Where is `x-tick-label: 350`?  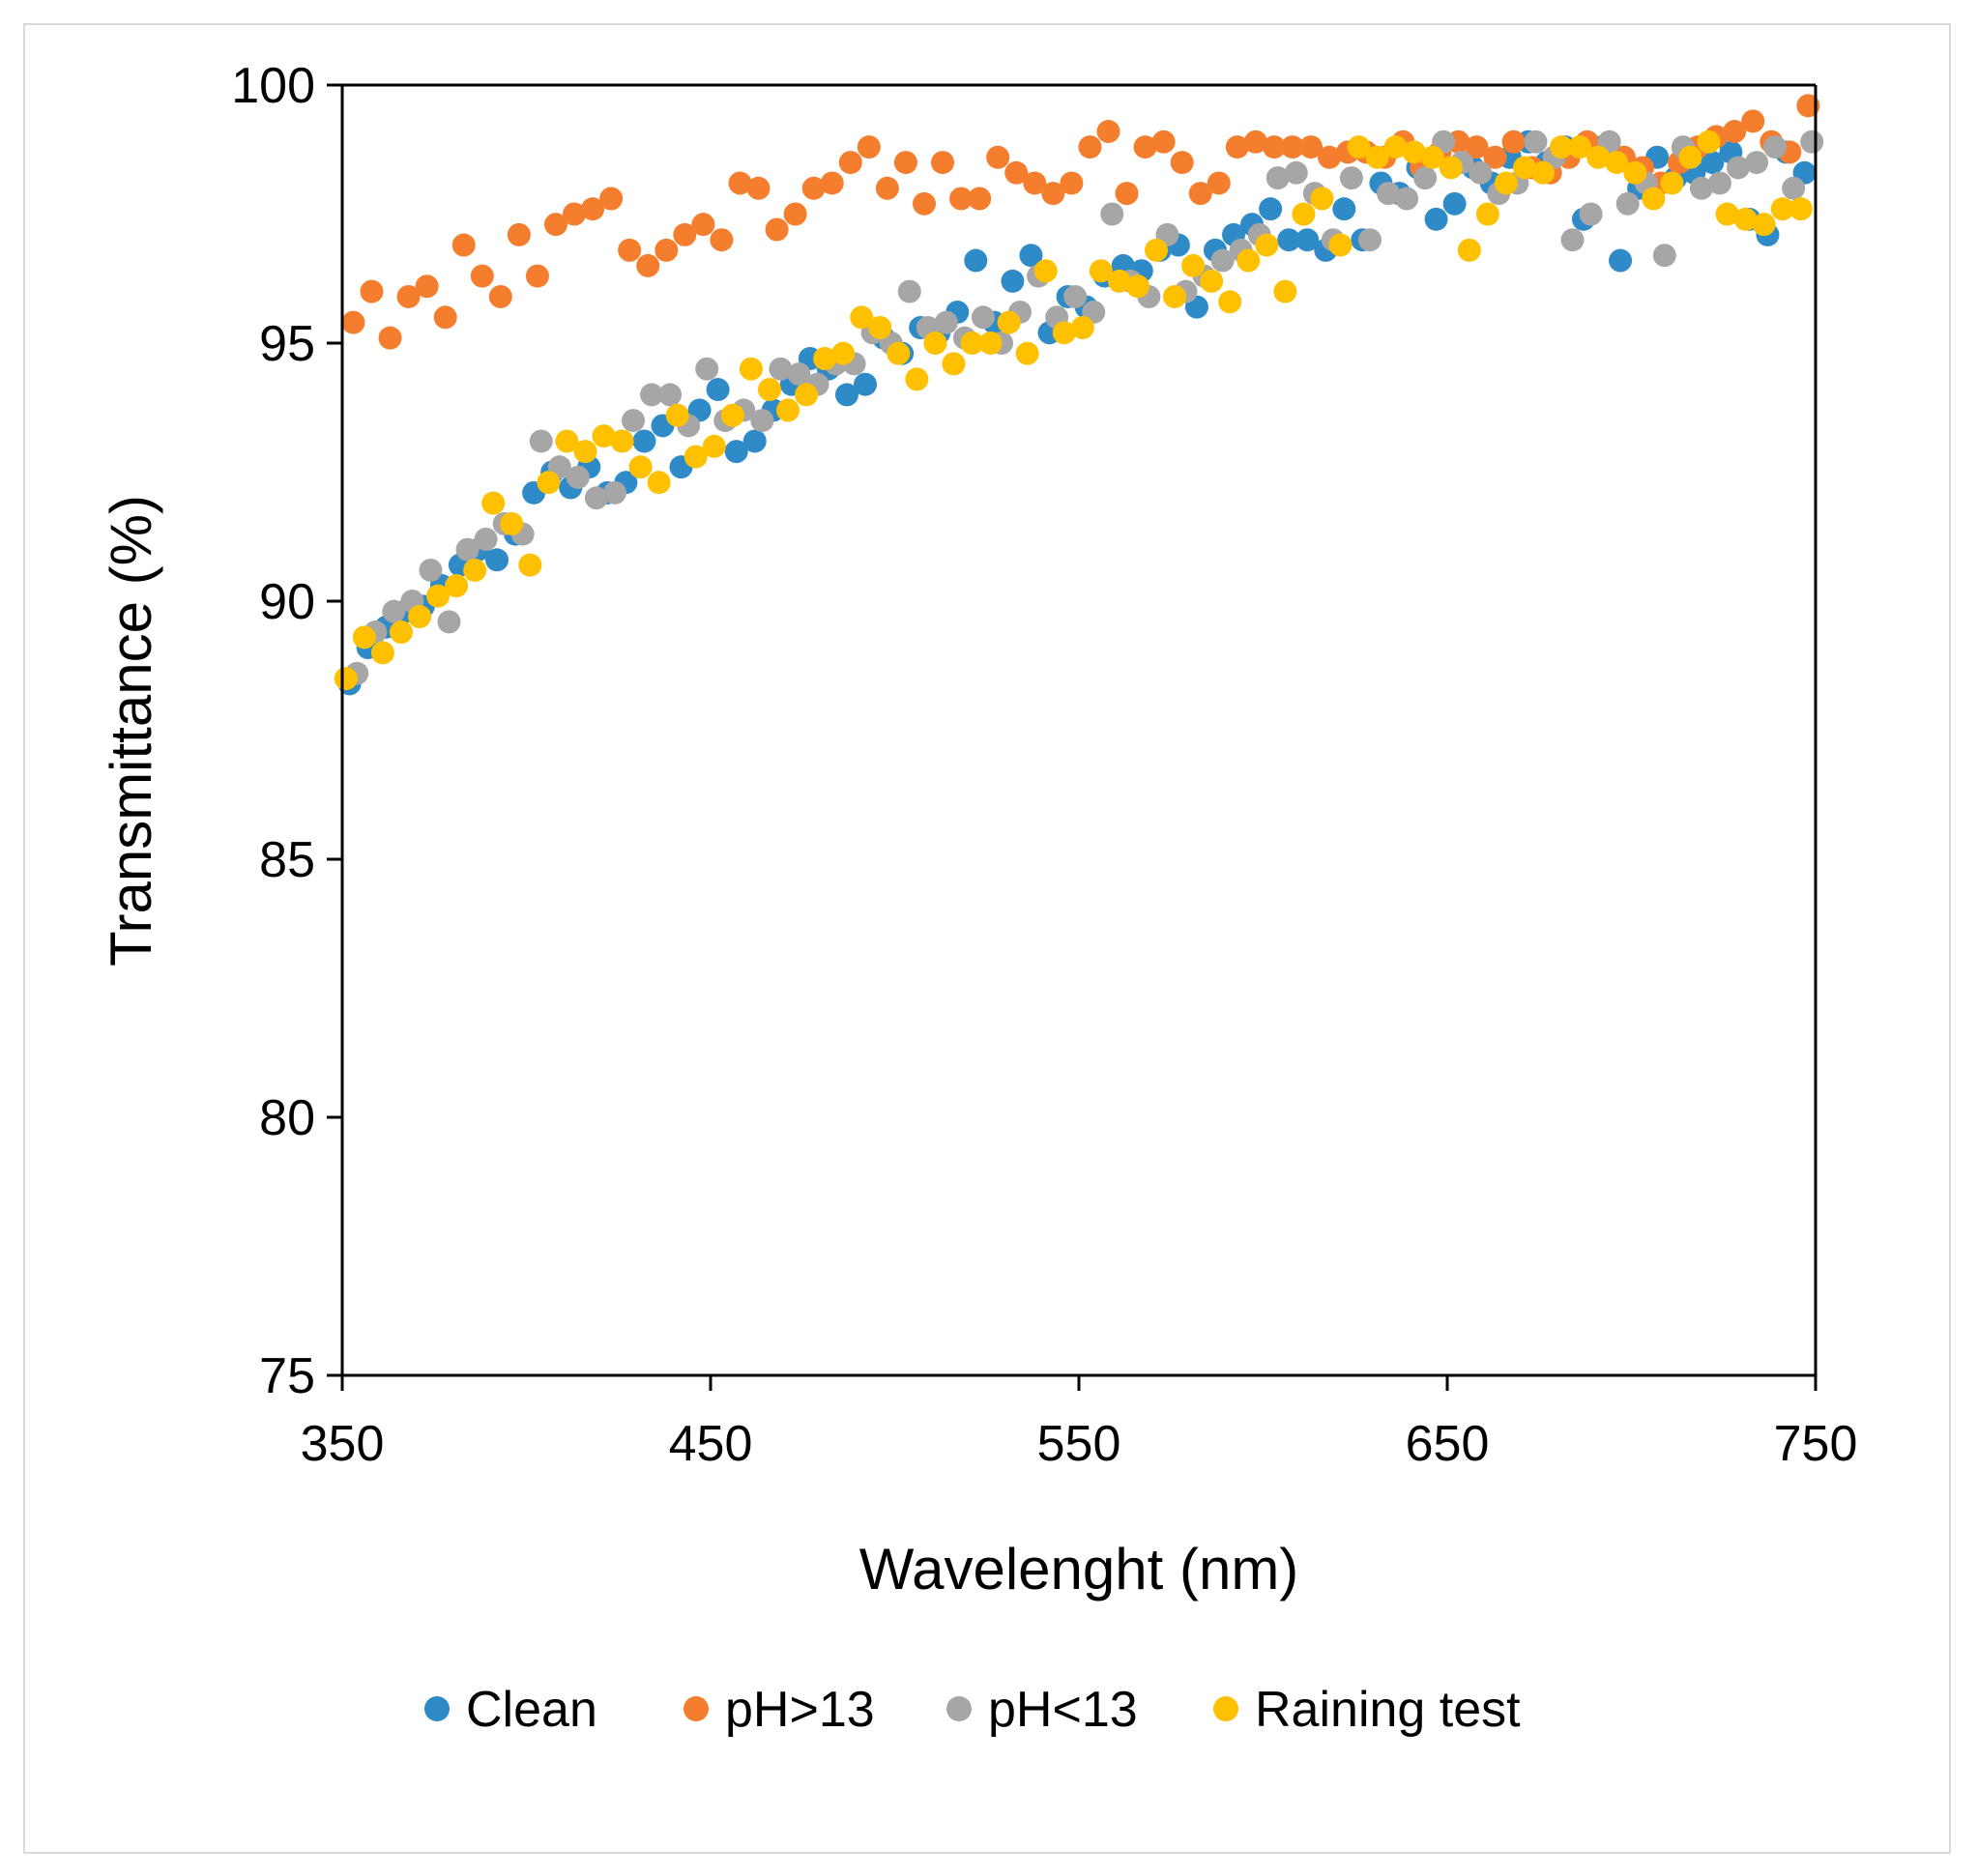
x-tick-label: 350 is located at coordinates (343, 1444).